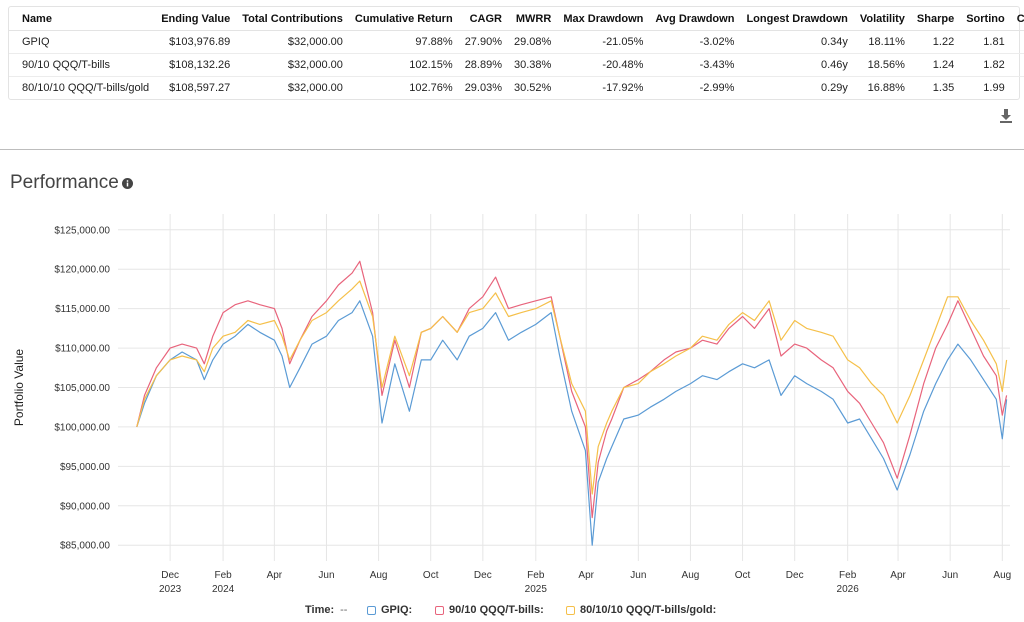  I want to click on table-cell: $103,976.89, so click(196, 42).